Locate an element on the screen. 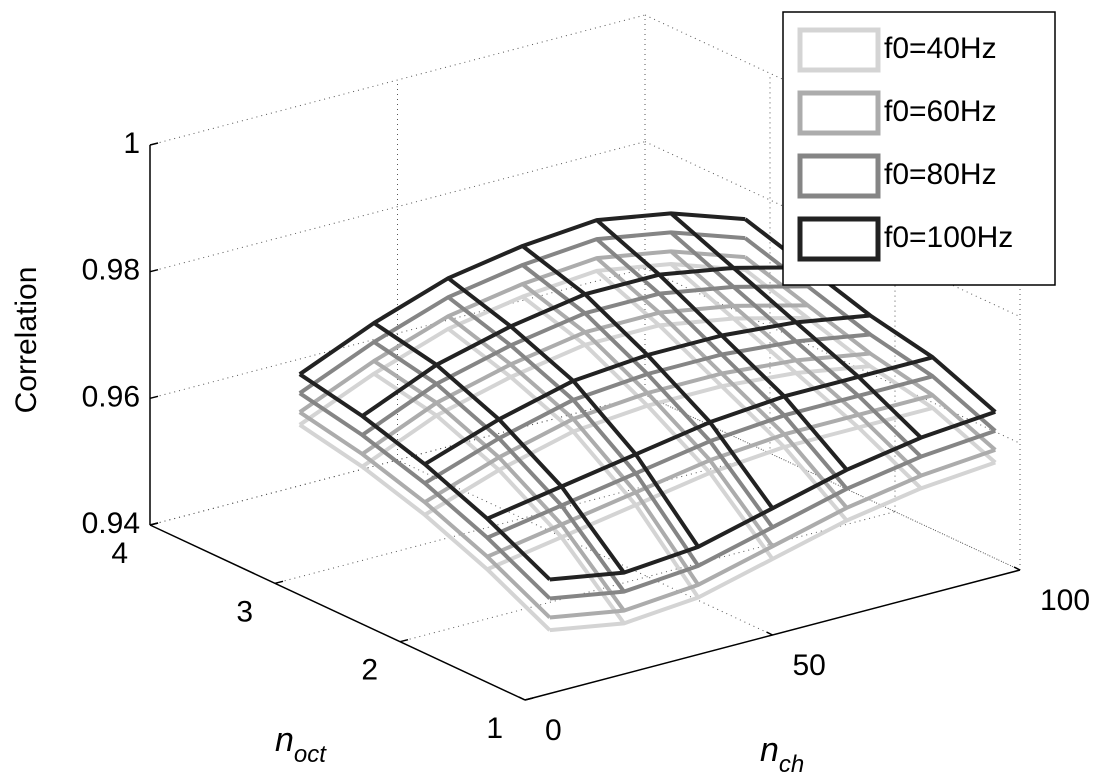  legend-box is located at coordinates (919, 148).